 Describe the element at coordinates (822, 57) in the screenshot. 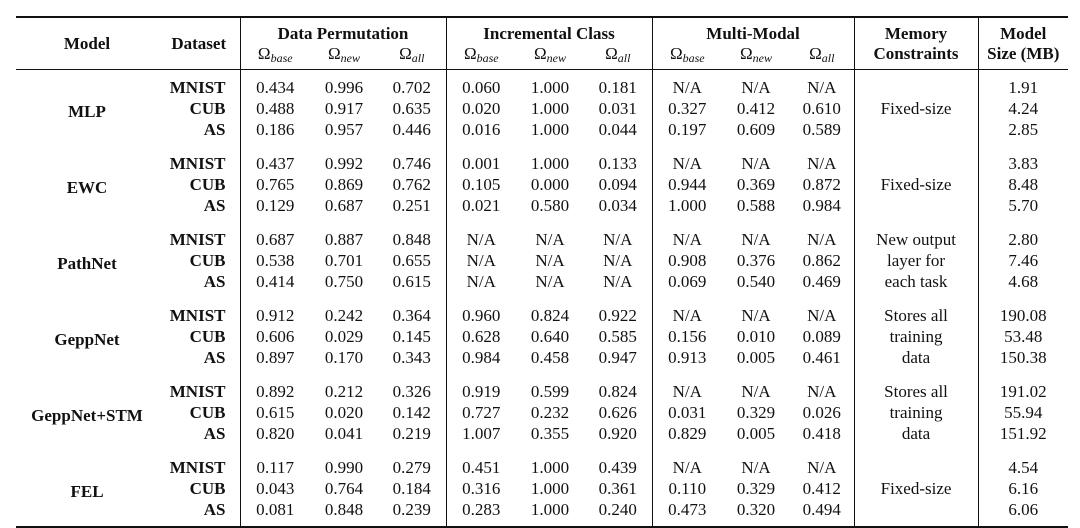

I see `mm-omega-all: Ωall` at that location.